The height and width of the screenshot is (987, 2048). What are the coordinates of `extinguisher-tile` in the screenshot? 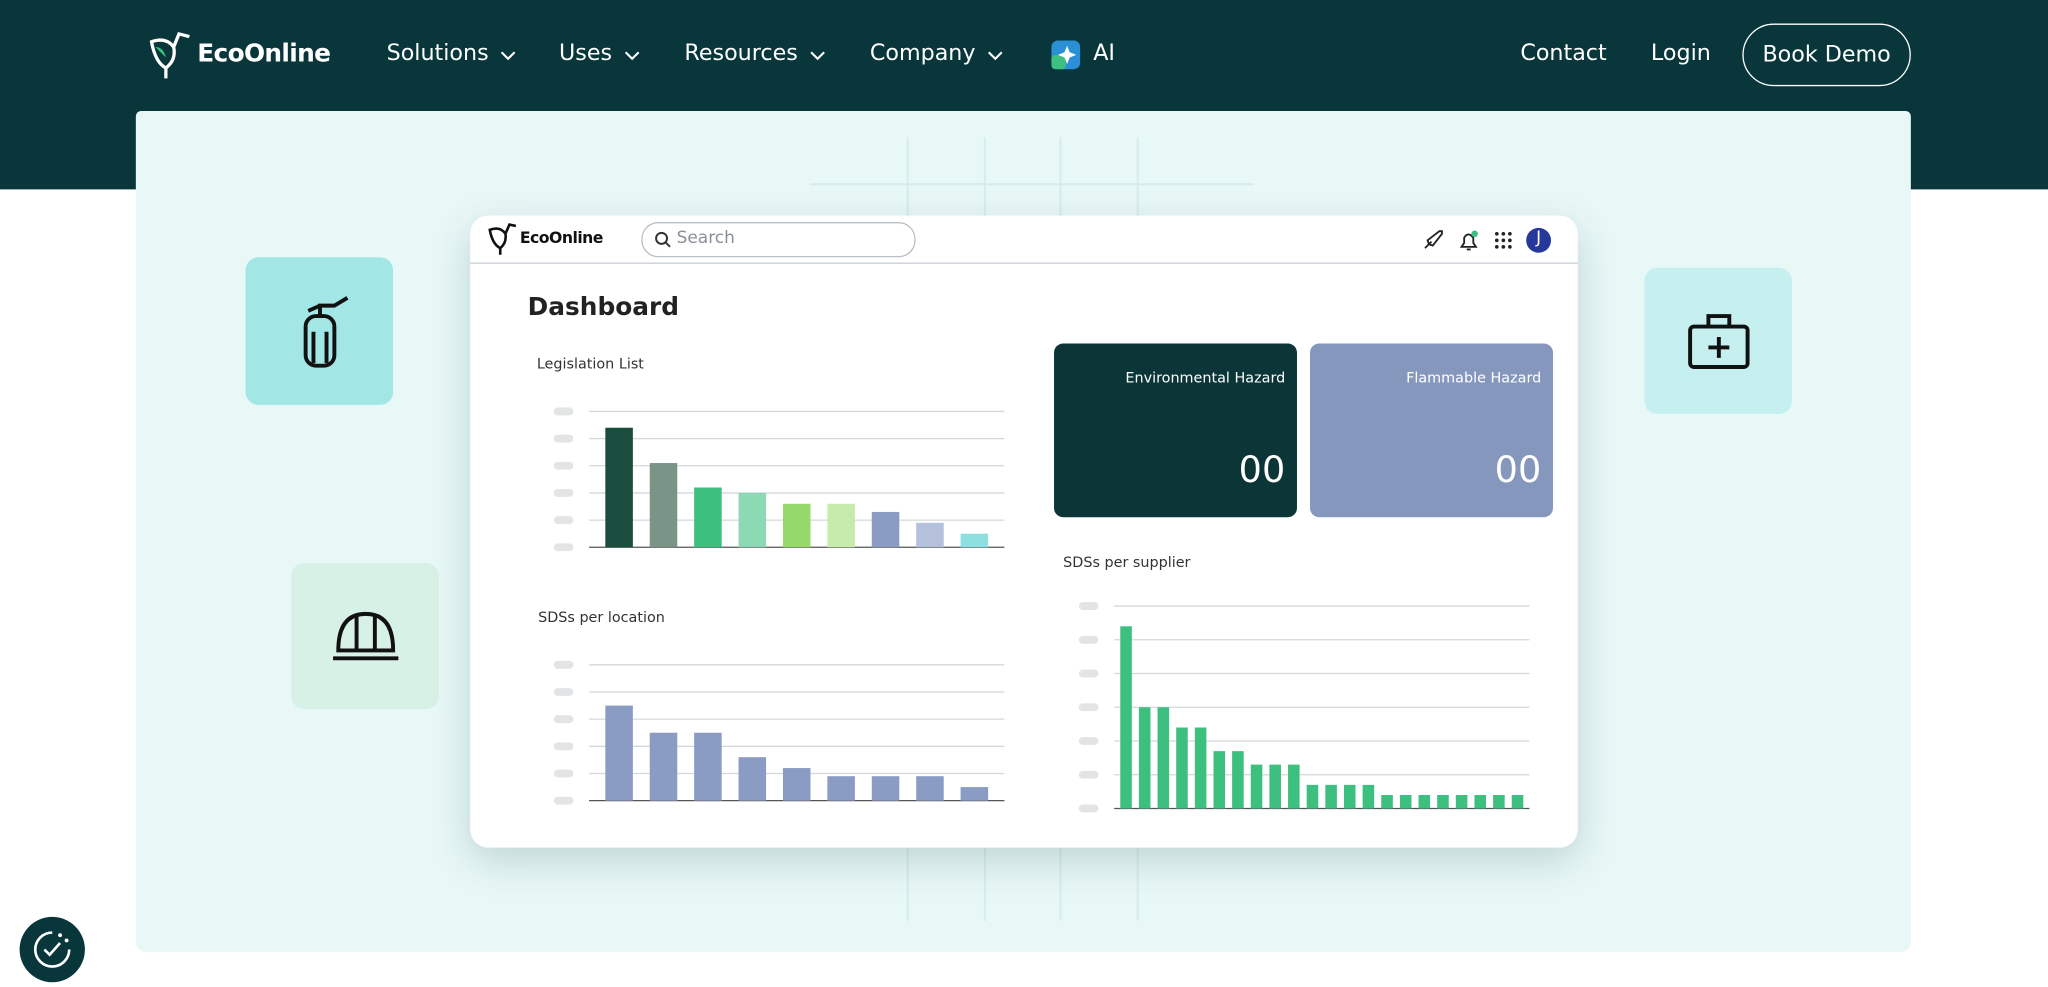 It's located at (319, 331).